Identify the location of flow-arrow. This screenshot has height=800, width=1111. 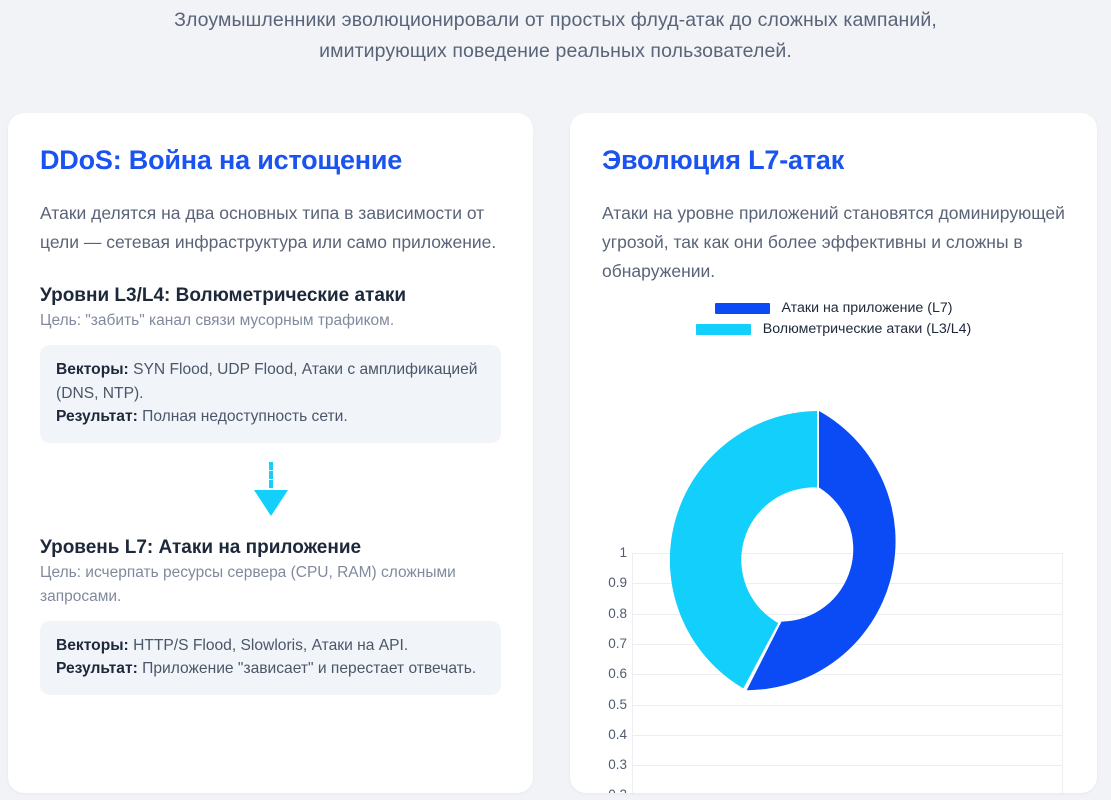
(270, 489).